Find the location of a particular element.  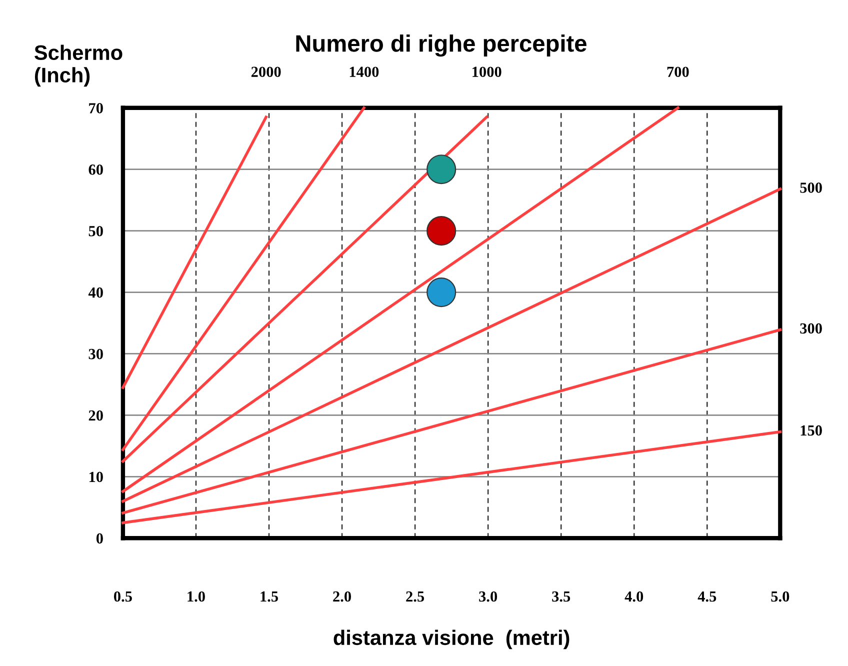

text: 1000 is located at coordinates (487, 72).